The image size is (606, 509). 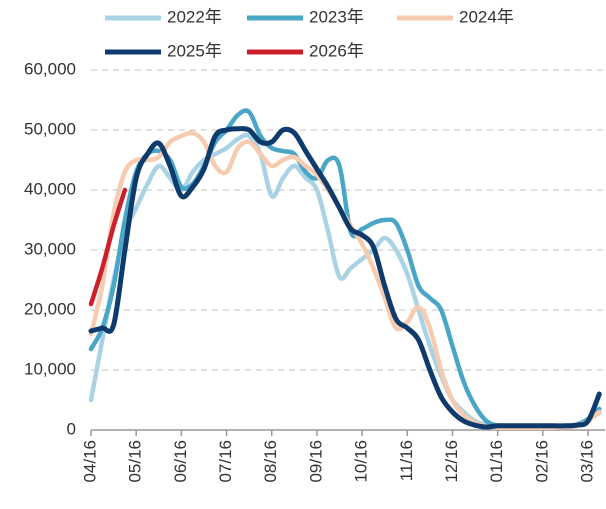 What do you see at coordinates (50, 368) in the screenshot?
I see `y-tick-label: 10,000` at bounding box center [50, 368].